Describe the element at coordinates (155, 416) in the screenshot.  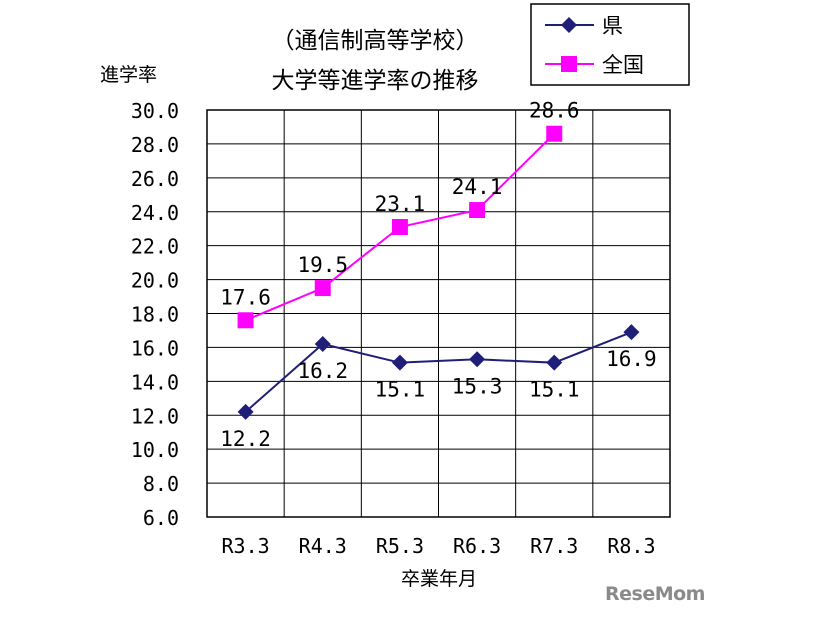
I see `y-tick-label: 12.0` at that location.